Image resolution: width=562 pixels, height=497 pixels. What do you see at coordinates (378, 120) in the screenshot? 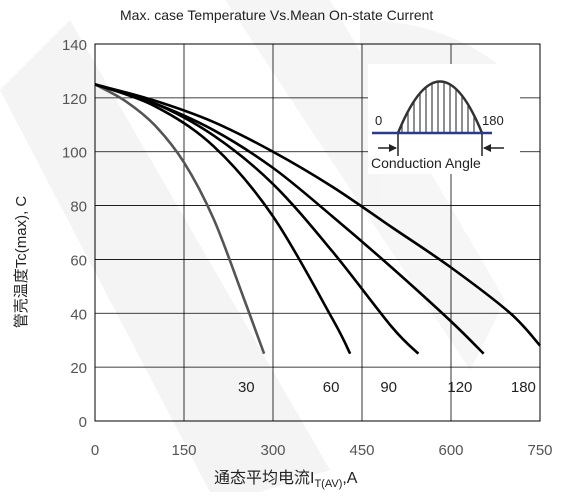
I see `inset-label-0: 0` at bounding box center [378, 120].